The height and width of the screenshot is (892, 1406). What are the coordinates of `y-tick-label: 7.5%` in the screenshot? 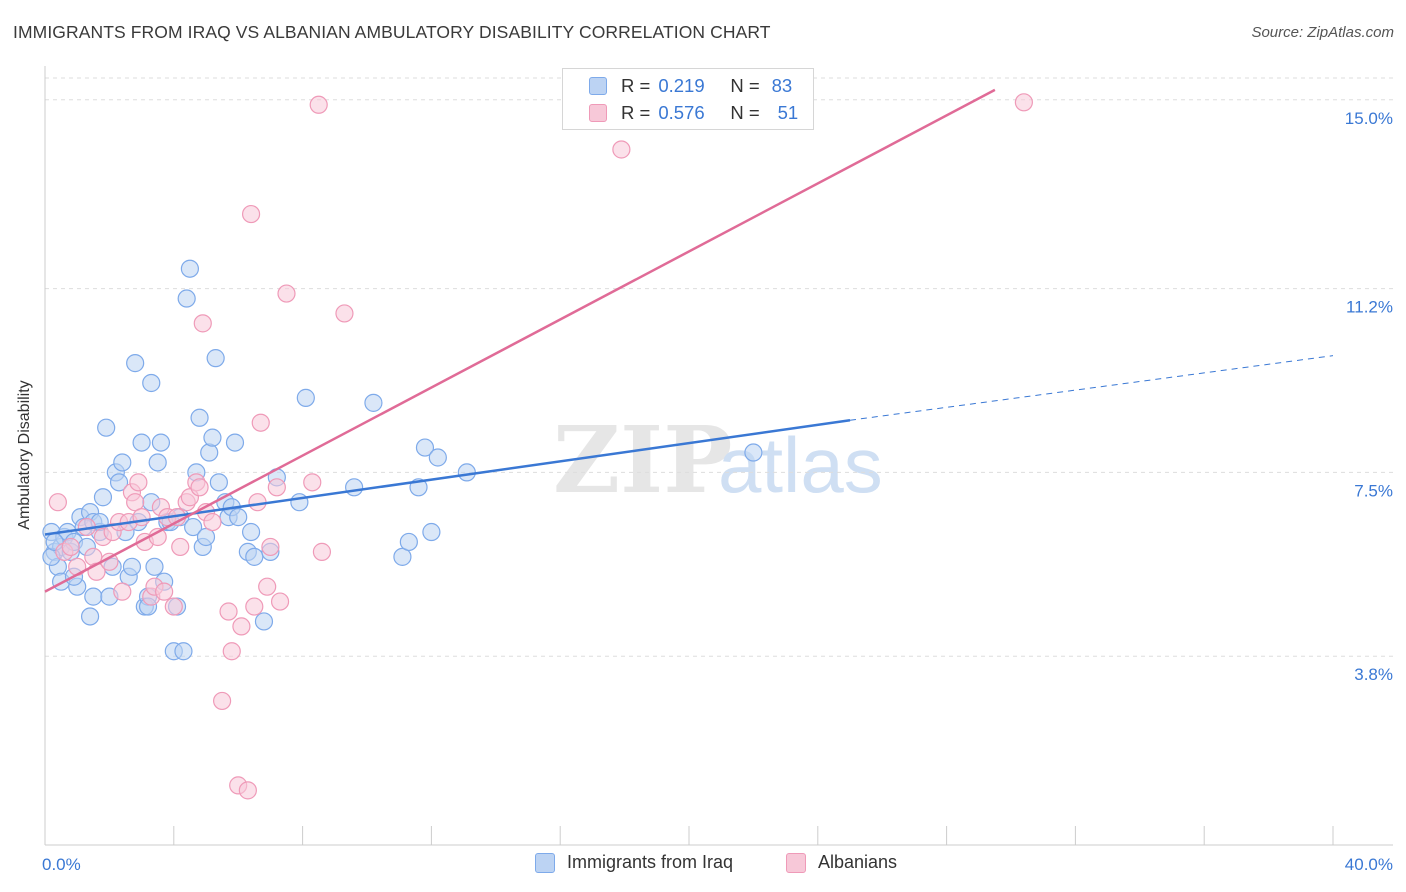 It's located at (1373, 490).